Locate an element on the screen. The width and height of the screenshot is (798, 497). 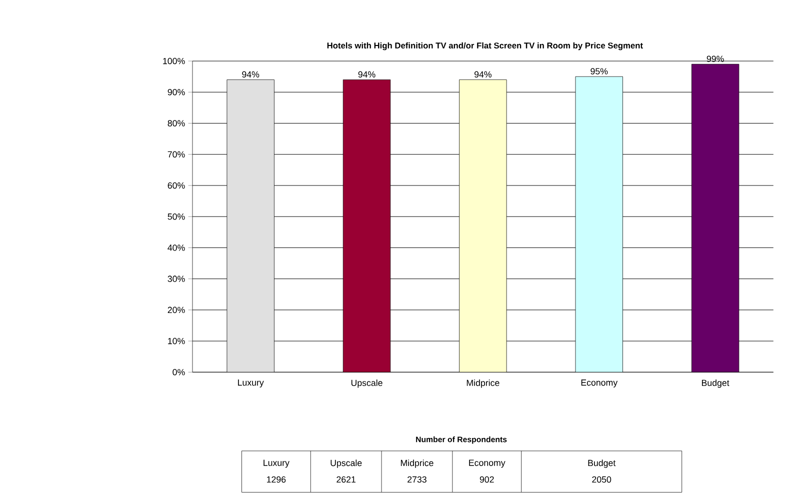
x-tick-label: Midprice is located at coordinates (483, 383).